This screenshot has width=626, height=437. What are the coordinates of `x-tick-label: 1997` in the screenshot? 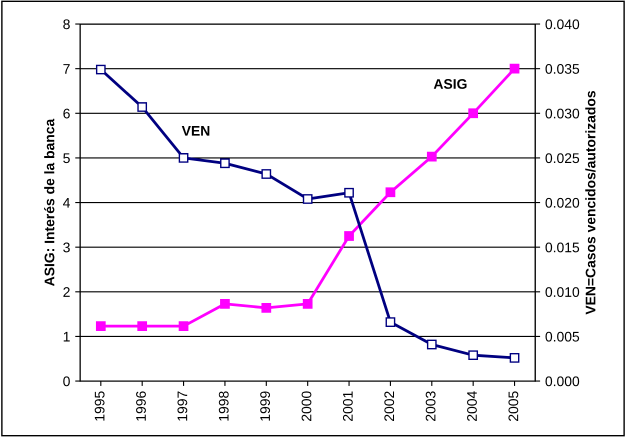 It's located at (182, 406).